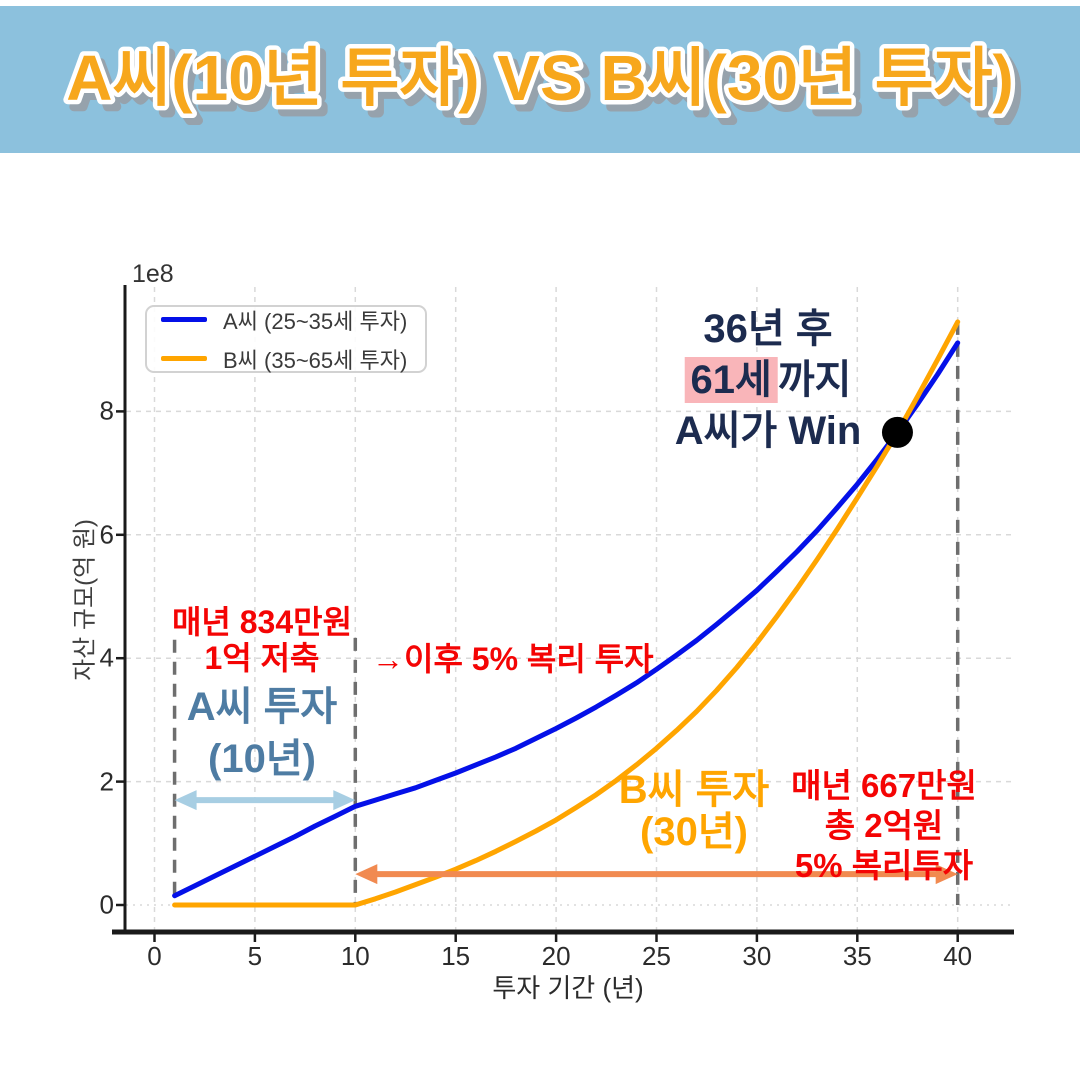 This screenshot has width=1080, height=1080. Describe the element at coordinates (262, 707) in the screenshot. I see `annotation-invest-a-line1: A씨 투자` at that location.